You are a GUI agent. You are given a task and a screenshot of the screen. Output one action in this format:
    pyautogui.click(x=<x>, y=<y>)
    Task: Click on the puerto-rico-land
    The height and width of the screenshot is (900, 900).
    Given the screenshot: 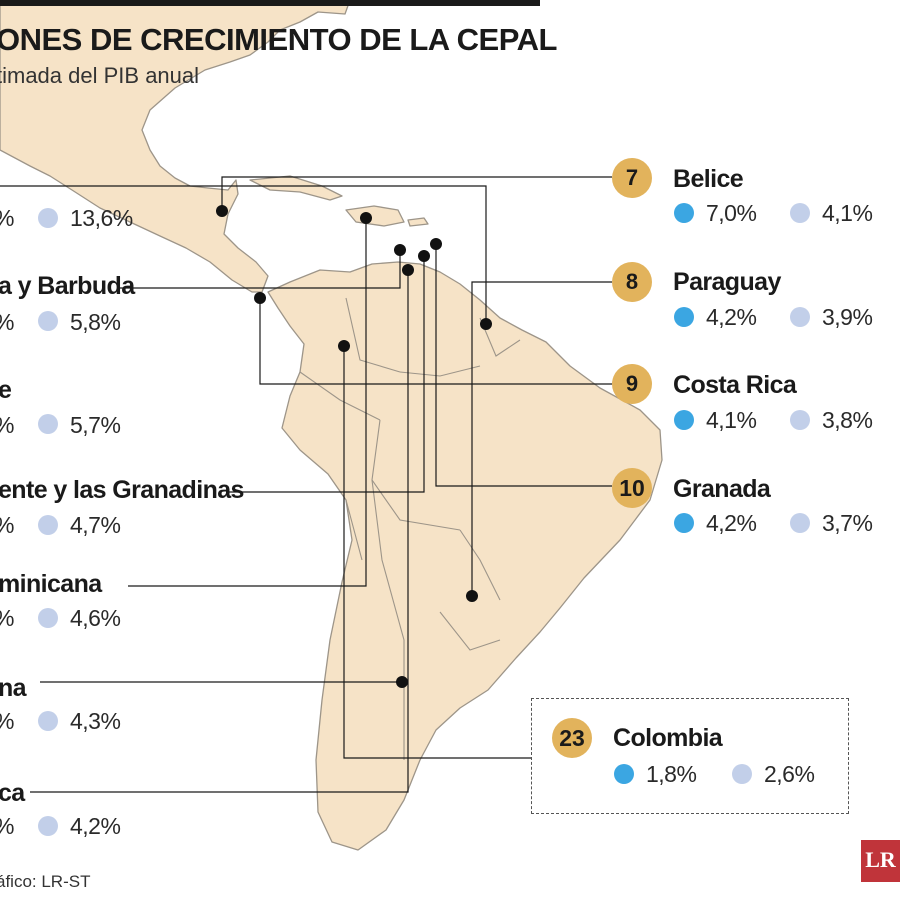 What is the action you would take?
    pyautogui.click(x=418, y=222)
    